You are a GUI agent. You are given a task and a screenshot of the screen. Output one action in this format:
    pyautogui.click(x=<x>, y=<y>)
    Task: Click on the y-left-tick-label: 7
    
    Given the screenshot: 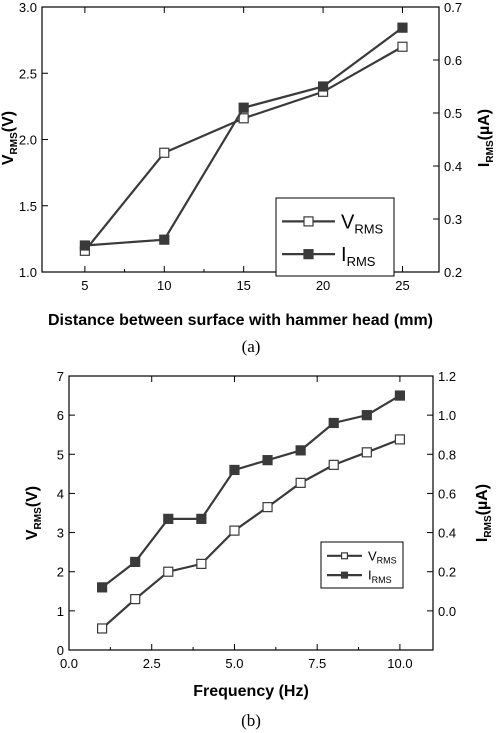 What is the action you would take?
    pyautogui.click(x=60, y=376)
    